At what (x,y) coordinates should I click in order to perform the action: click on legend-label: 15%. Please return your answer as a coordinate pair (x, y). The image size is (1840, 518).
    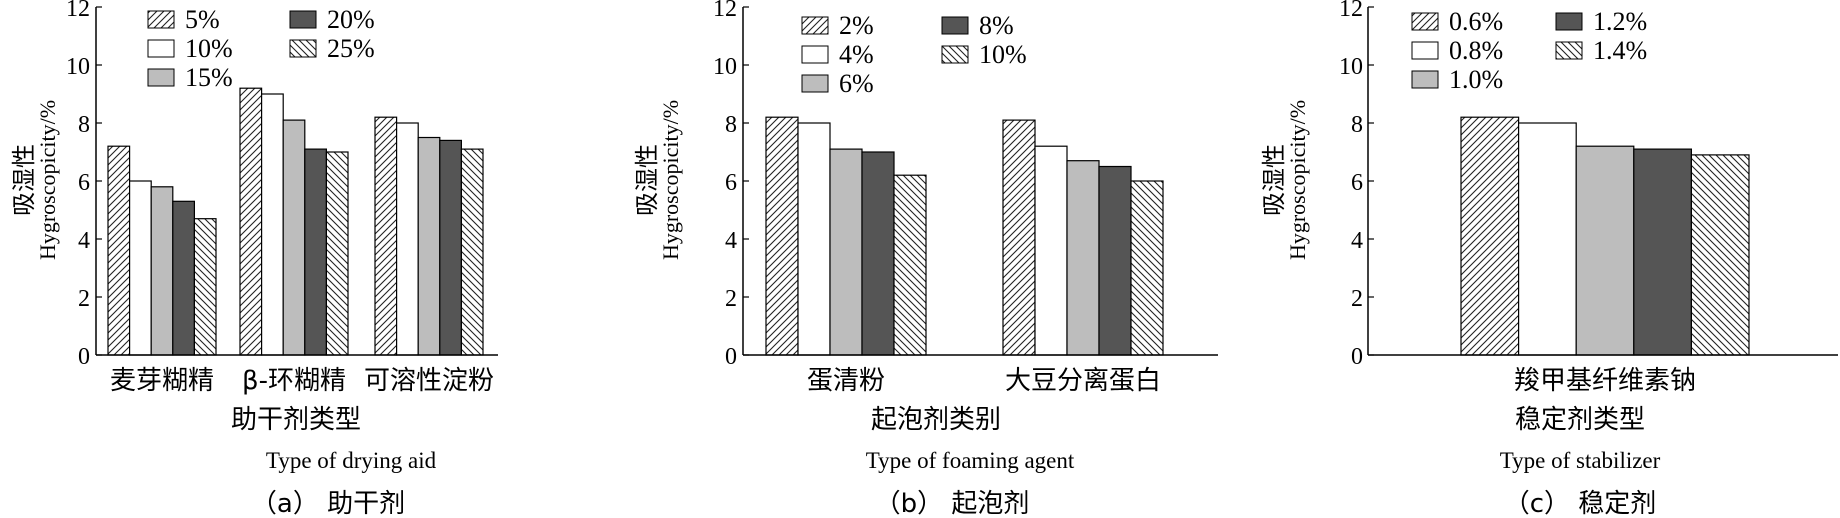
    Looking at the image, I should click on (209, 77).